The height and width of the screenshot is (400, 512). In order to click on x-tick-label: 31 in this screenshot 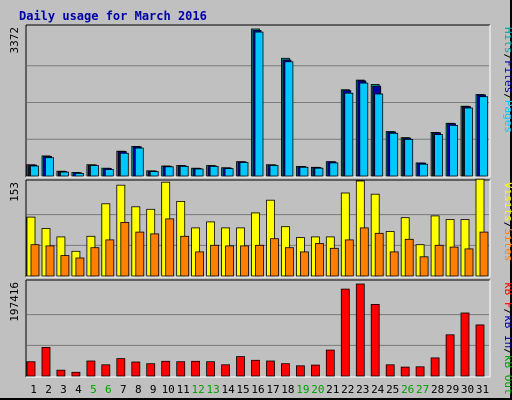, I will do `click(482, 389)`.